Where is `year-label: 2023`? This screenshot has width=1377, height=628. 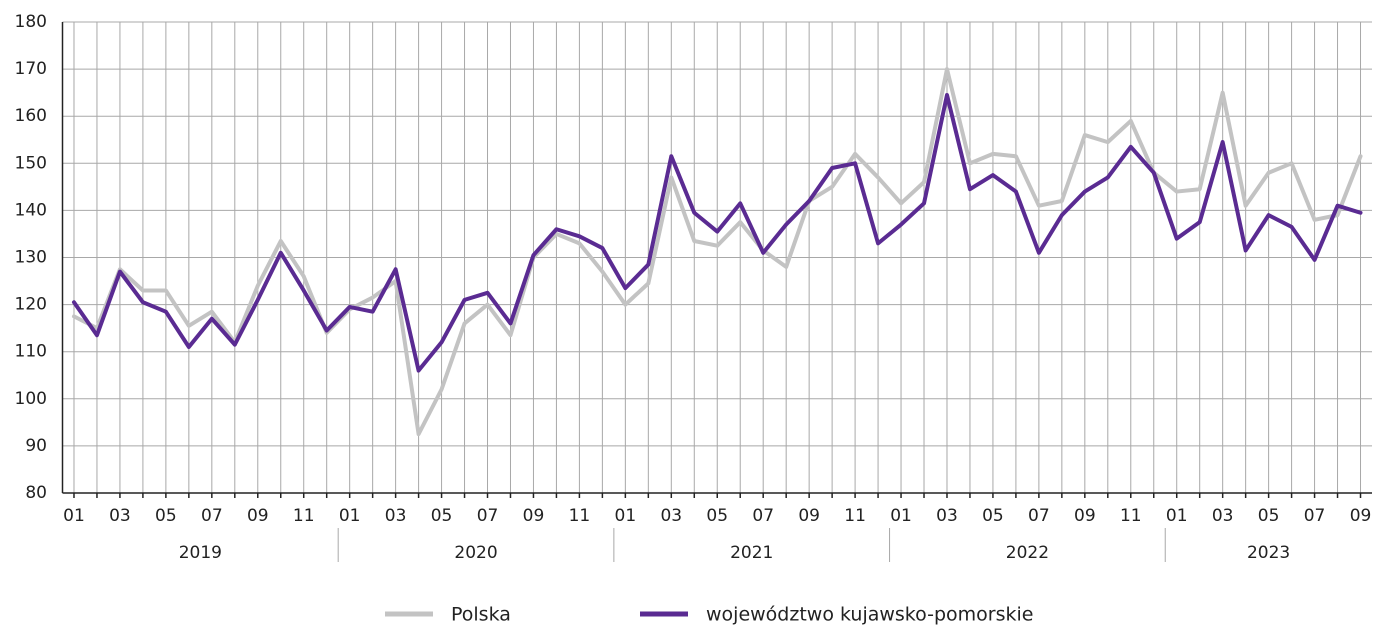 year-label: 2023 is located at coordinates (1268, 553).